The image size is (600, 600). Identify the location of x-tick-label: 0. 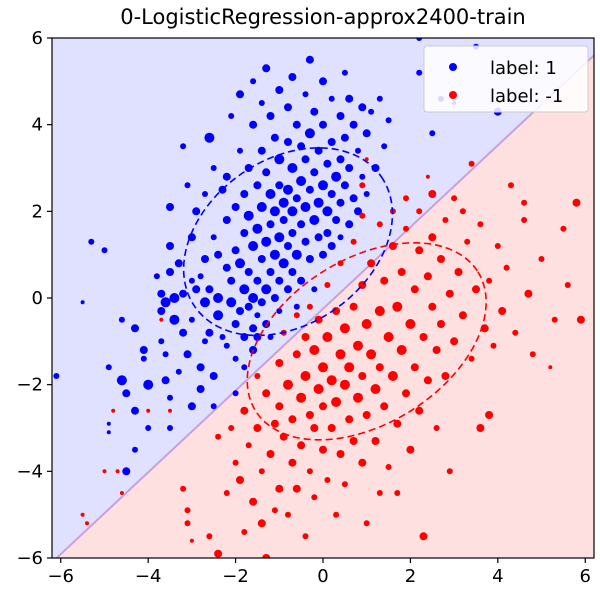
(322, 576).